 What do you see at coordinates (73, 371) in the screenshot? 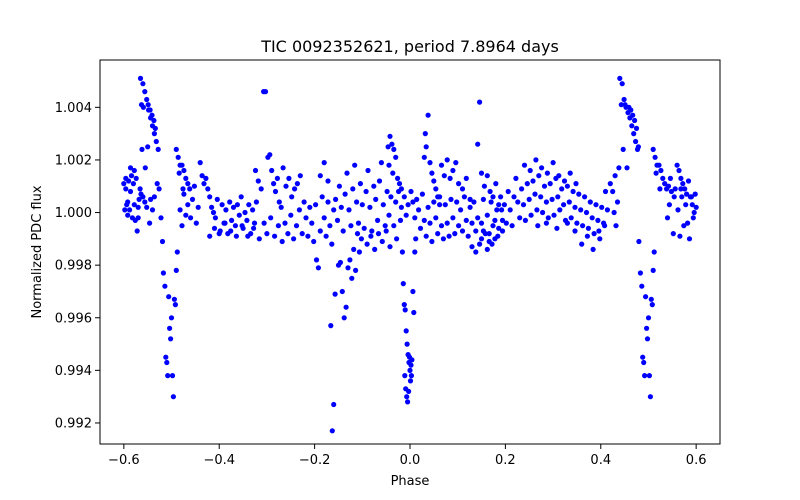
I see `y-tick-label: 0.994` at bounding box center [73, 371].